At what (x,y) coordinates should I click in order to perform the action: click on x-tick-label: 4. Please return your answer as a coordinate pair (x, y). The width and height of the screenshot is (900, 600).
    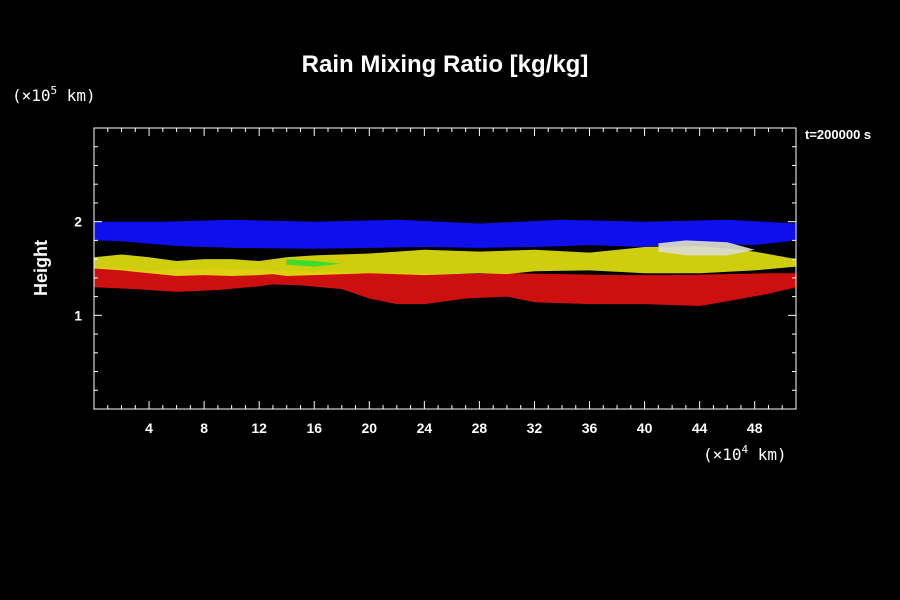
    Looking at the image, I should click on (149, 428).